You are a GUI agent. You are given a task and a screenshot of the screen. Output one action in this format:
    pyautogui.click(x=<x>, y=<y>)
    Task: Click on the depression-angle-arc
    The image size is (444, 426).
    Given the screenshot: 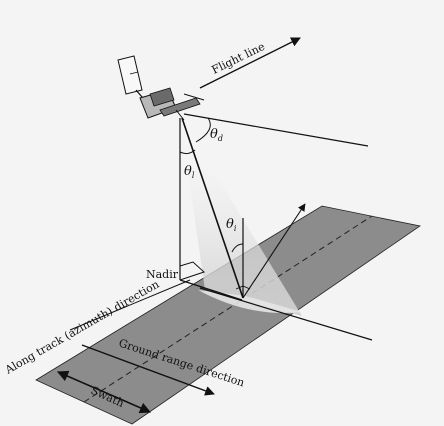 What is the action you would take?
    pyautogui.click(x=203, y=130)
    